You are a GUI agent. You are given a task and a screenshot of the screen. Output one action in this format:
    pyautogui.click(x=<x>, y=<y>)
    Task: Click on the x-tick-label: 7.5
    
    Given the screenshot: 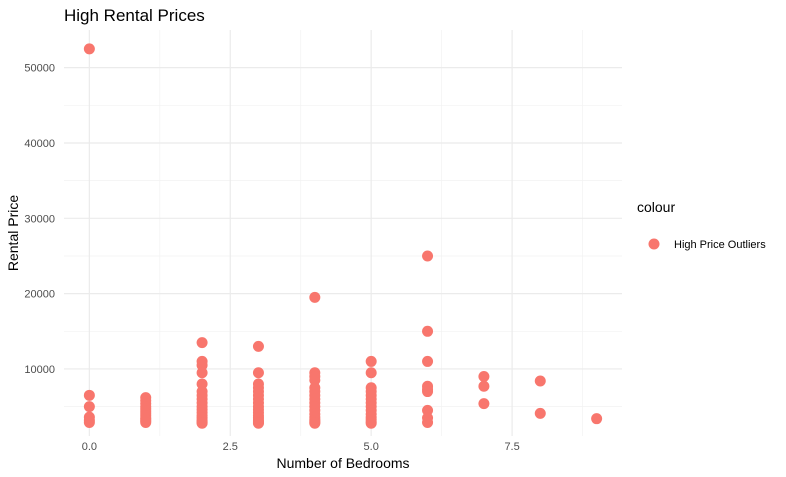 What is the action you would take?
    pyautogui.click(x=511, y=447)
    